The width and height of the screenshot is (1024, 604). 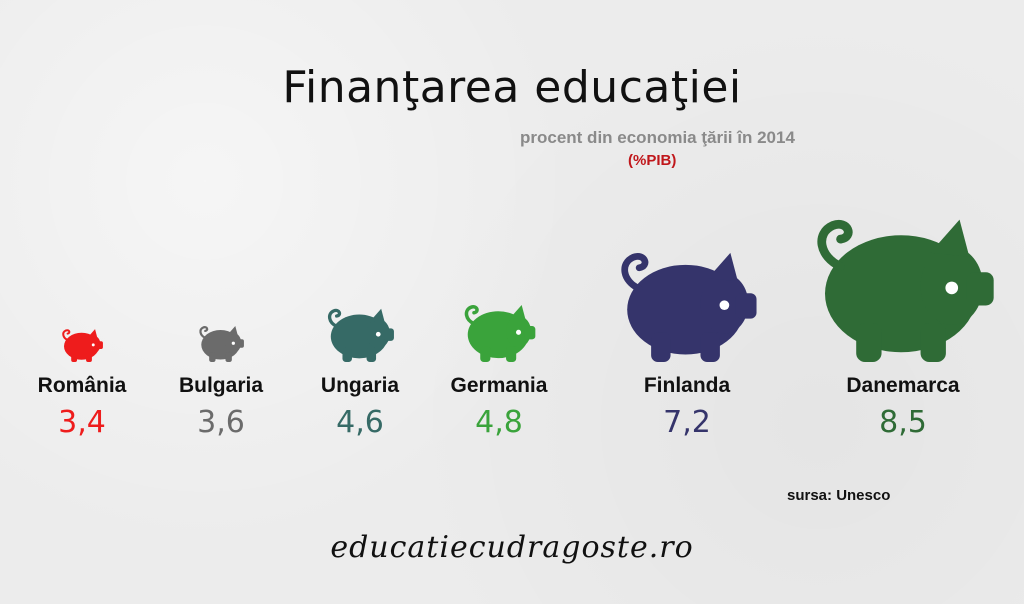 I want to click on country-label: Finlanda, so click(x=687, y=385).